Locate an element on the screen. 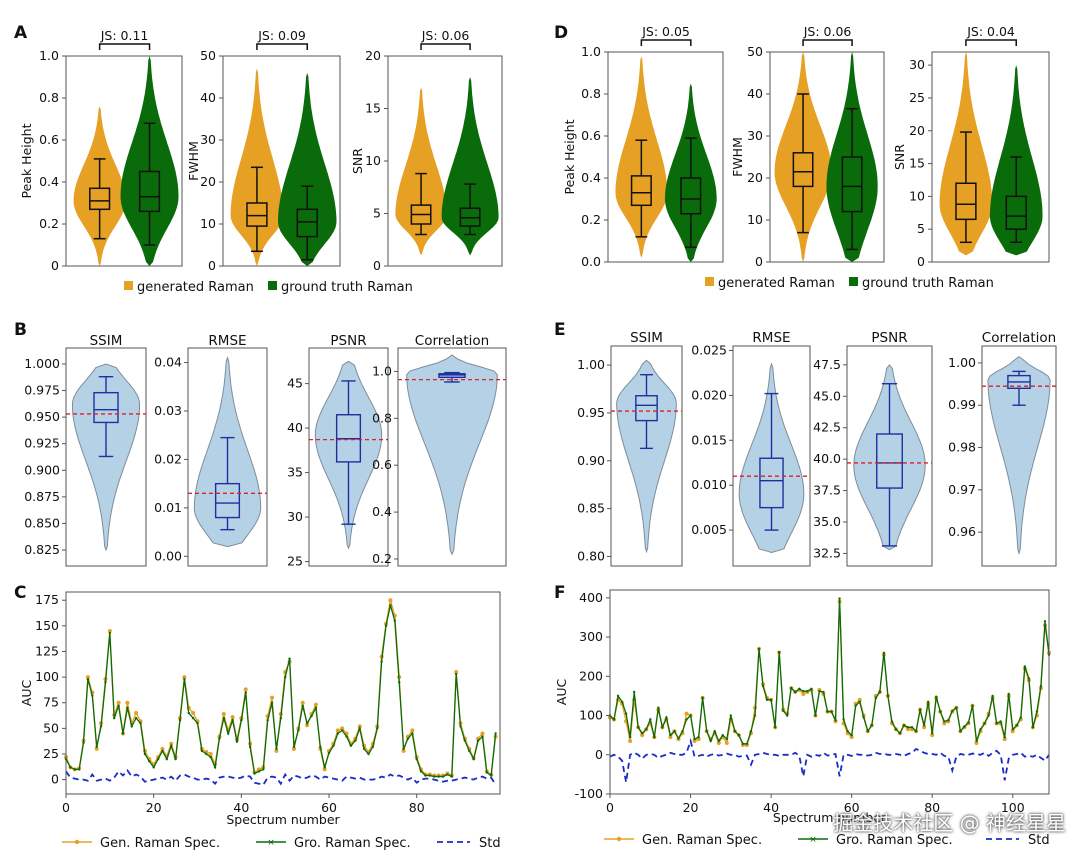 The height and width of the screenshot is (856, 1080). y-tick-label: 0.04 is located at coordinates (168, 362).